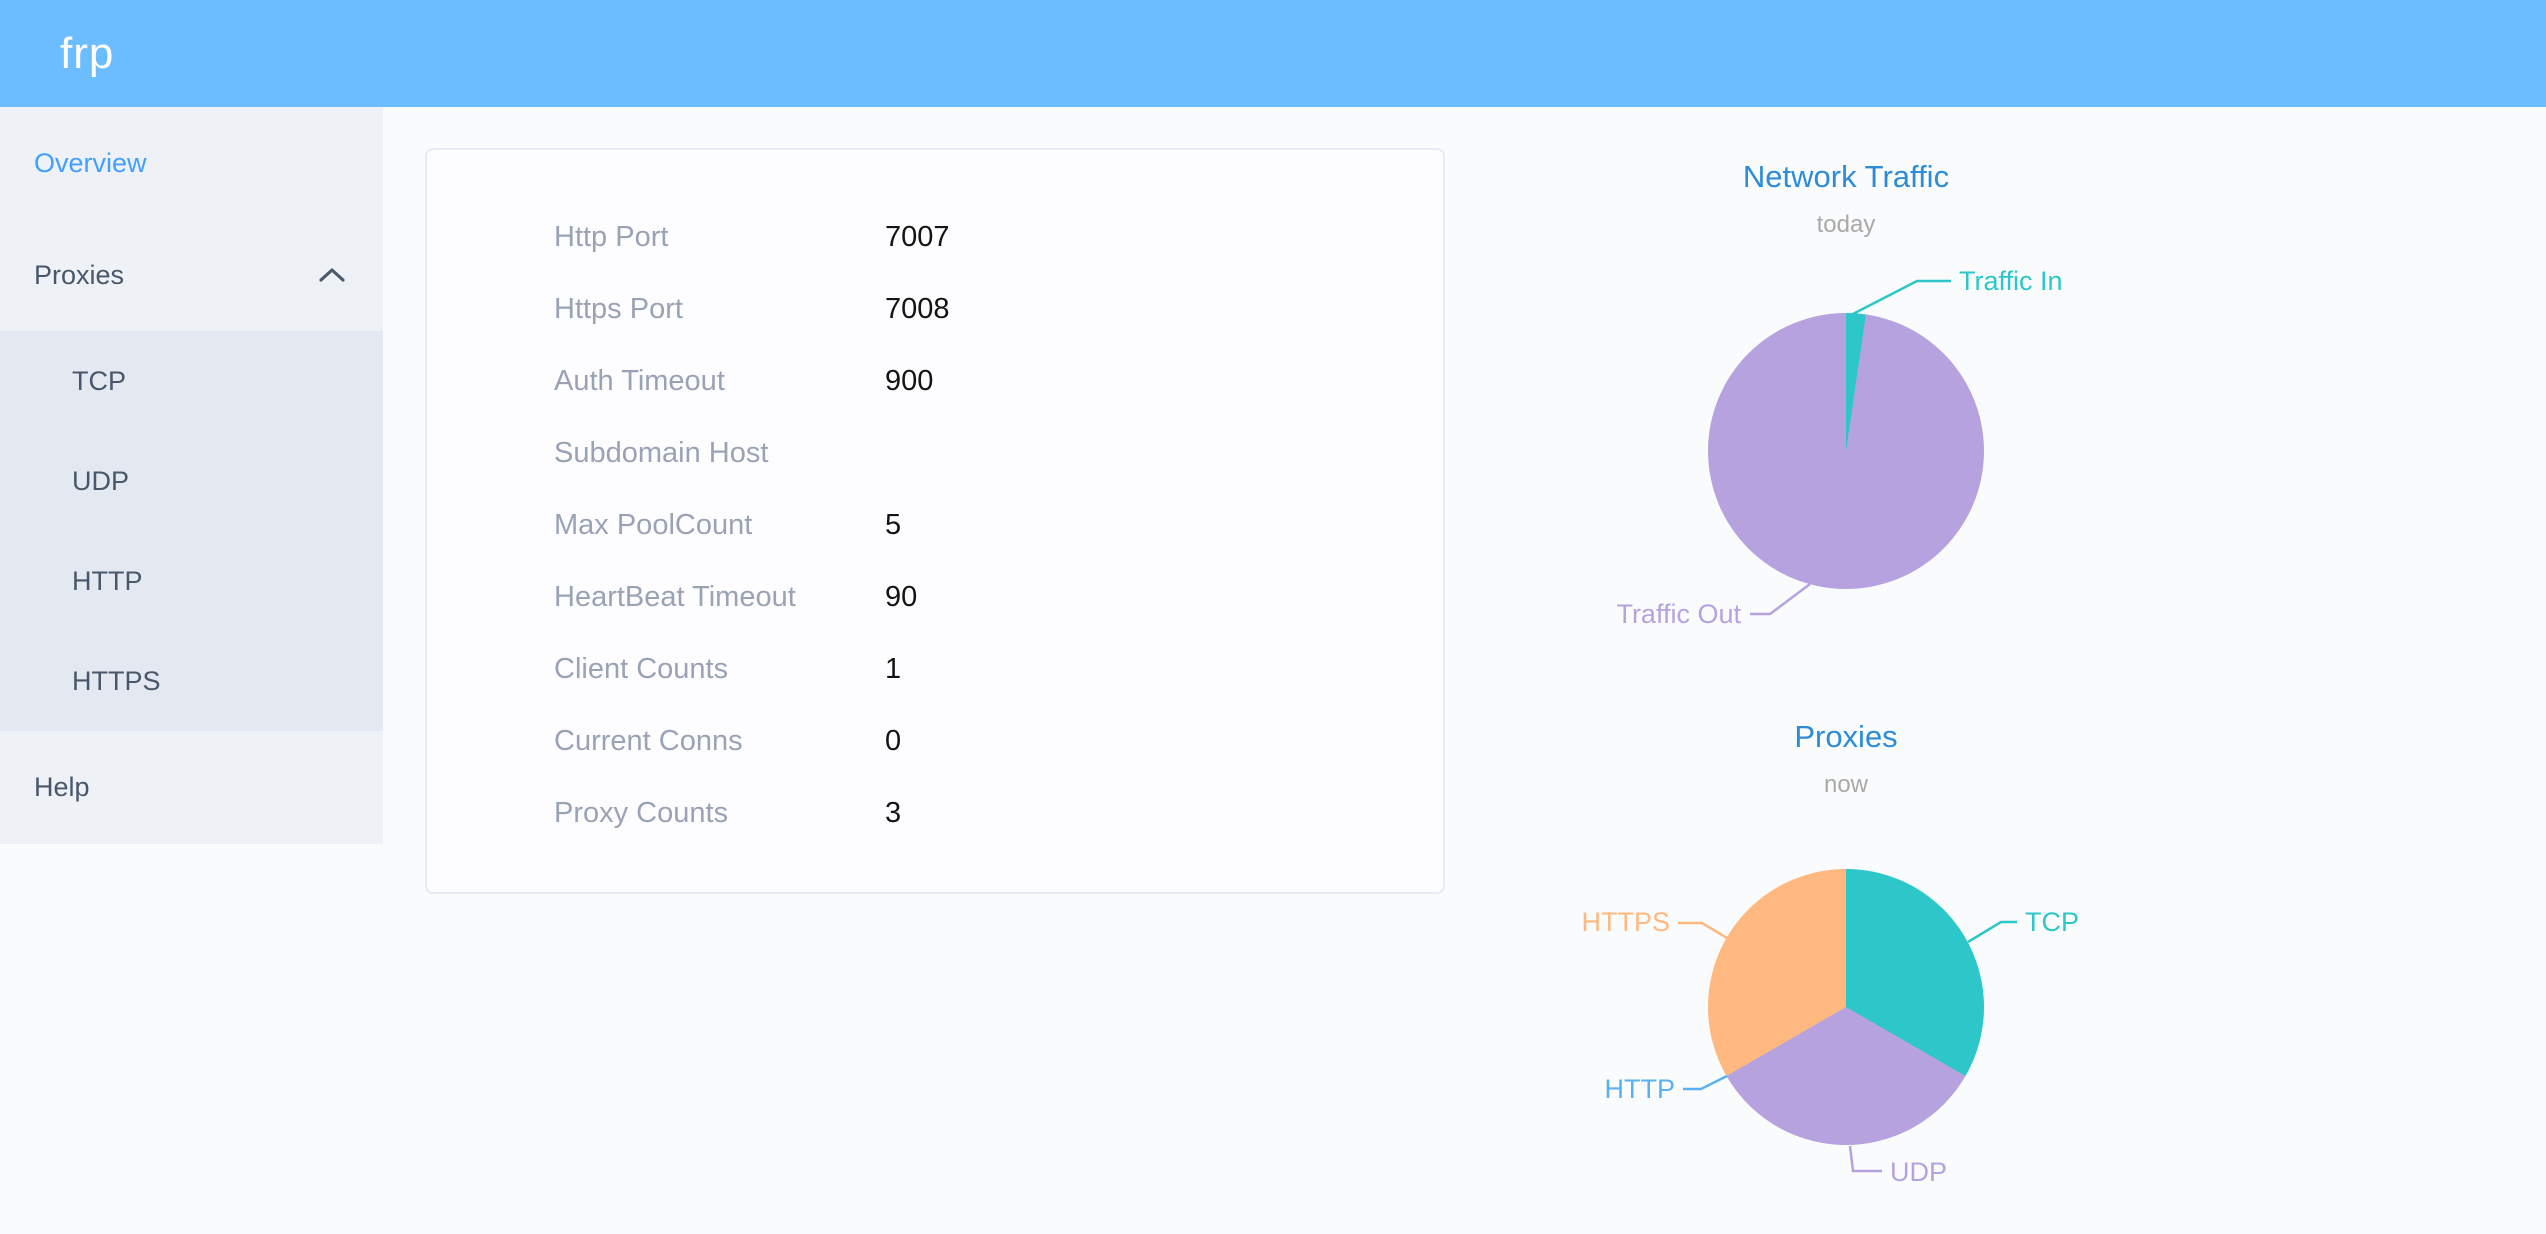 This screenshot has width=2546, height=1234. Describe the element at coordinates (675, 597) in the screenshot. I see `server-info-label: HeartBeat Timeout` at that location.